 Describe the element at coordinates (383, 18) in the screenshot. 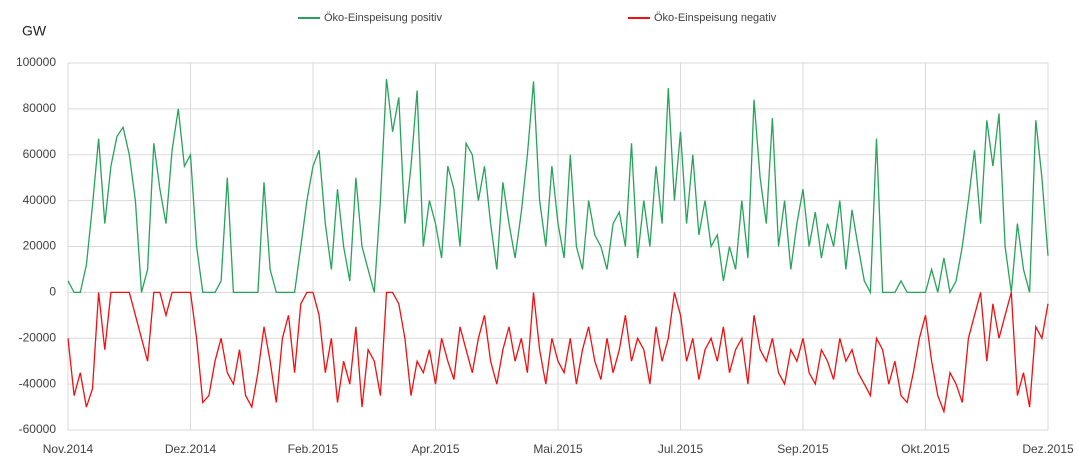

I see `legend-label: Öko-Einspeisung positiv` at that location.